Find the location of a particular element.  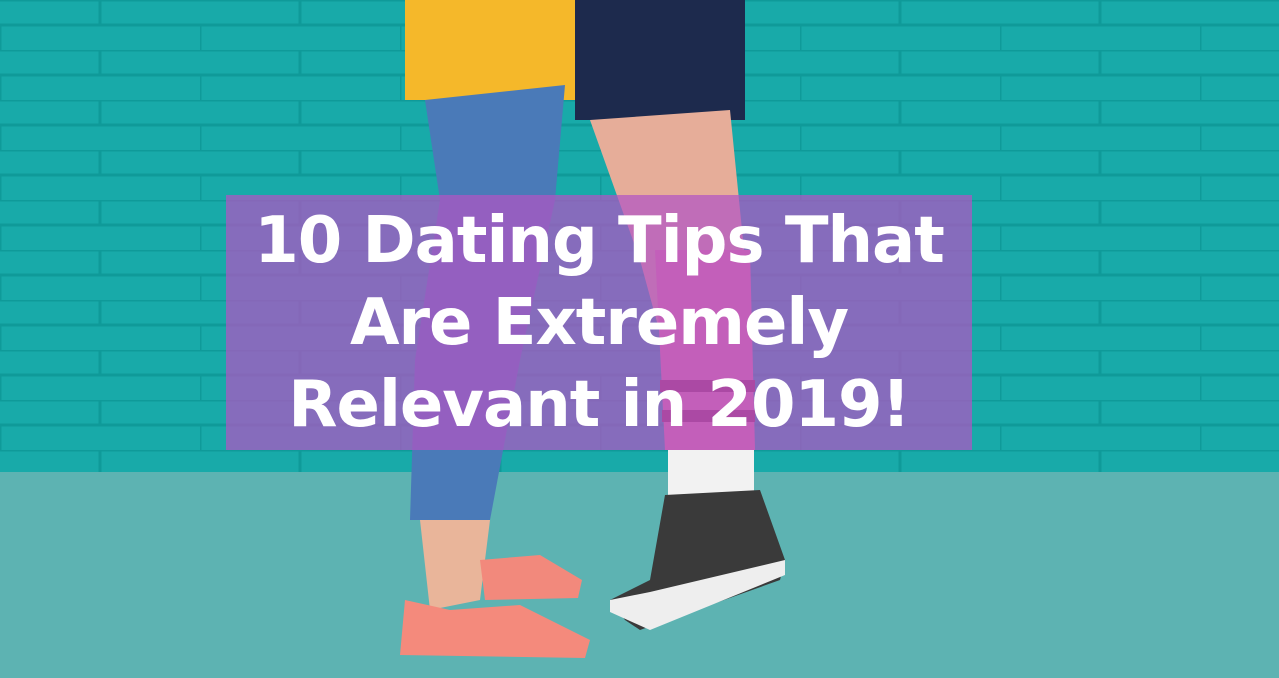

headline-line: Relevant in 2019! is located at coordinates (599, 404).